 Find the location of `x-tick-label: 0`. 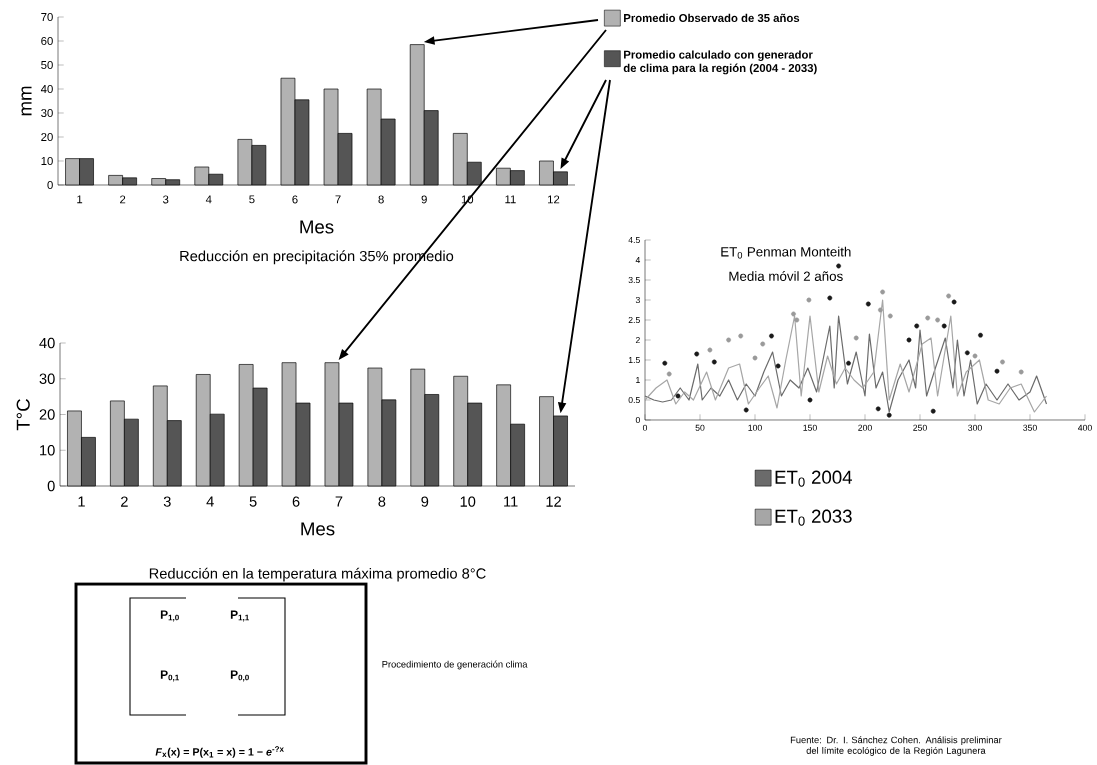

x-tick-label: 0 is located at coordinates (645, 427).